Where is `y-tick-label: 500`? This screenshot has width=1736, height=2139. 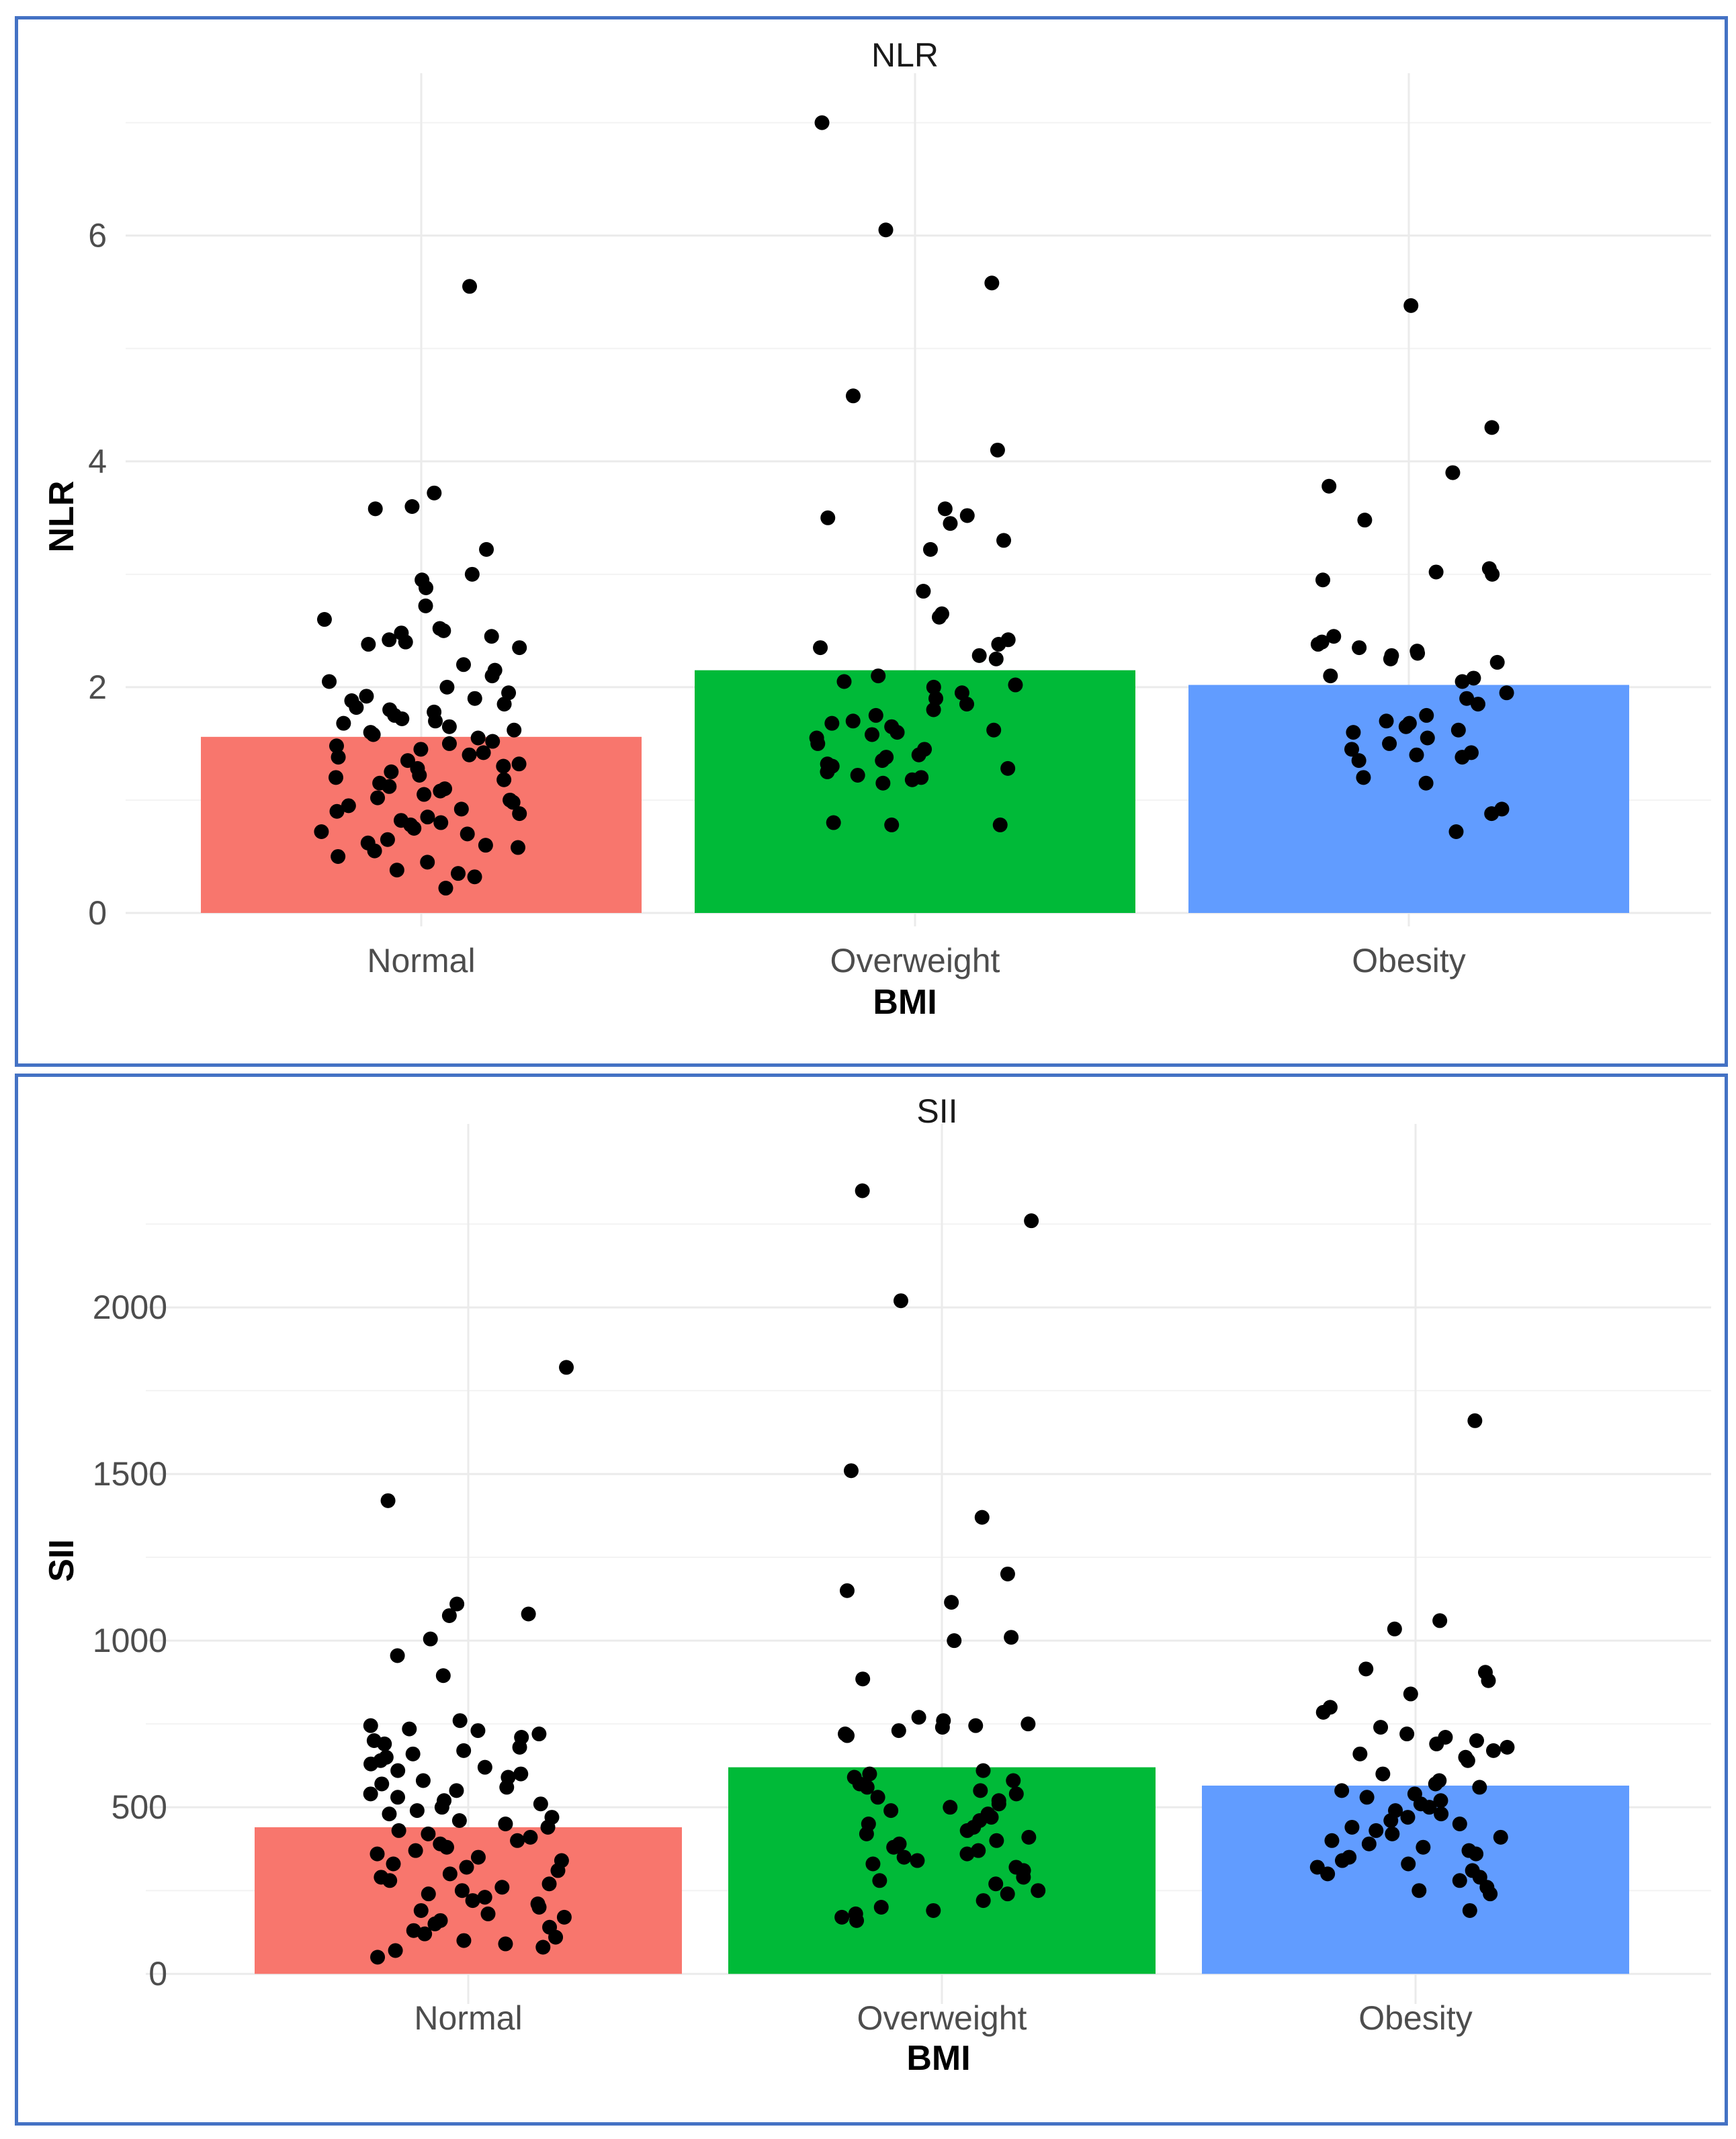
y-tick-label: 500 is located at coordinates (139, 1807).